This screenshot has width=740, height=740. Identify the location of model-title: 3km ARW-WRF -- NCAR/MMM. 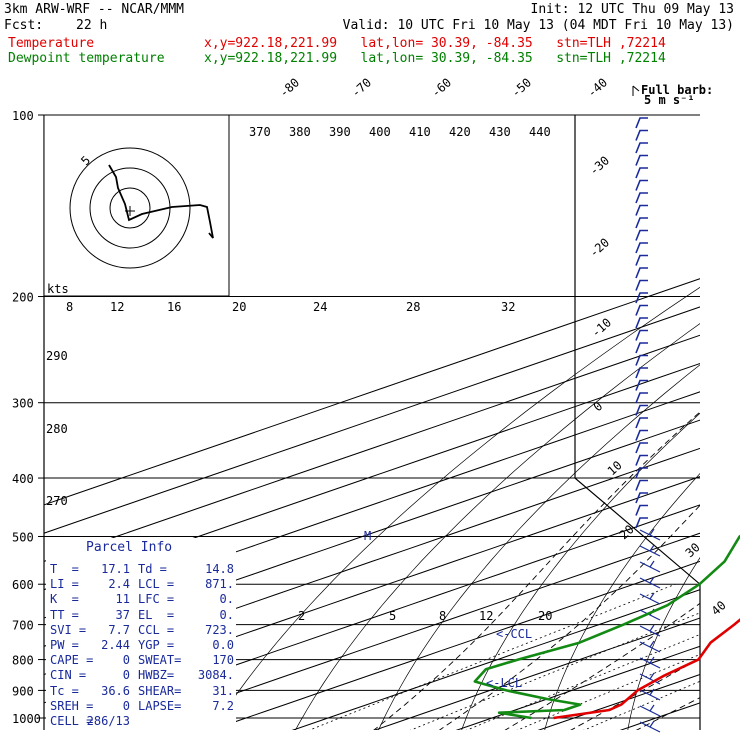
(94, 9).